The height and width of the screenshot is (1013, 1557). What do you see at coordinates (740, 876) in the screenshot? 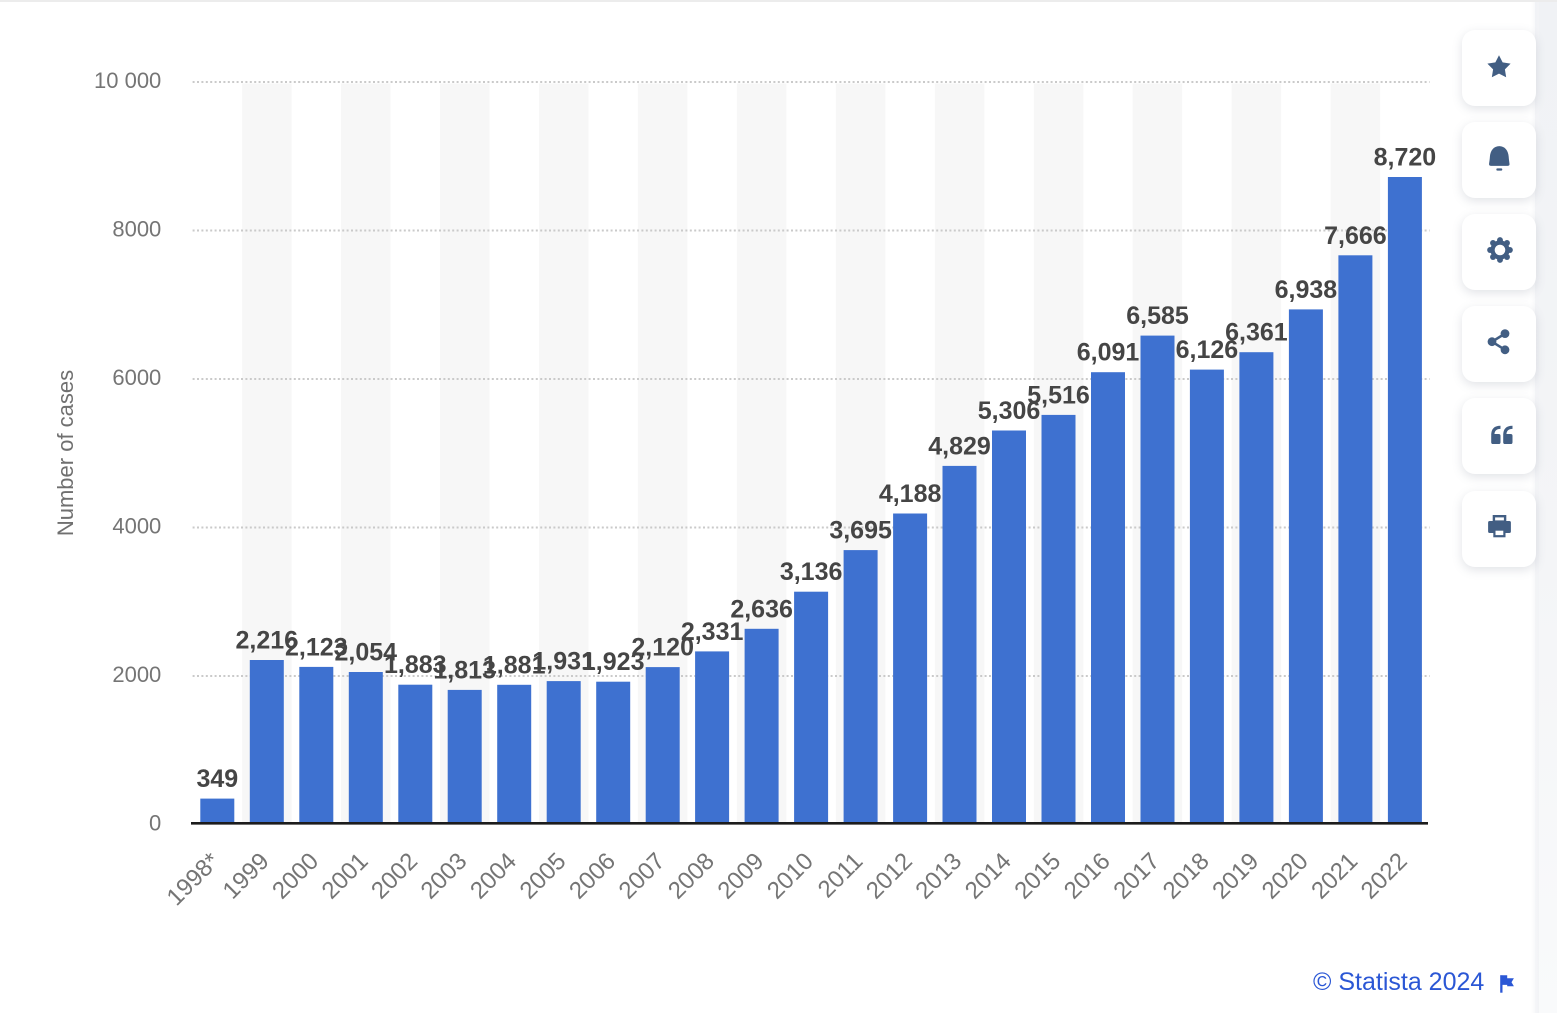
I see `svg-text: 2009` at bounding box center [740, 876].